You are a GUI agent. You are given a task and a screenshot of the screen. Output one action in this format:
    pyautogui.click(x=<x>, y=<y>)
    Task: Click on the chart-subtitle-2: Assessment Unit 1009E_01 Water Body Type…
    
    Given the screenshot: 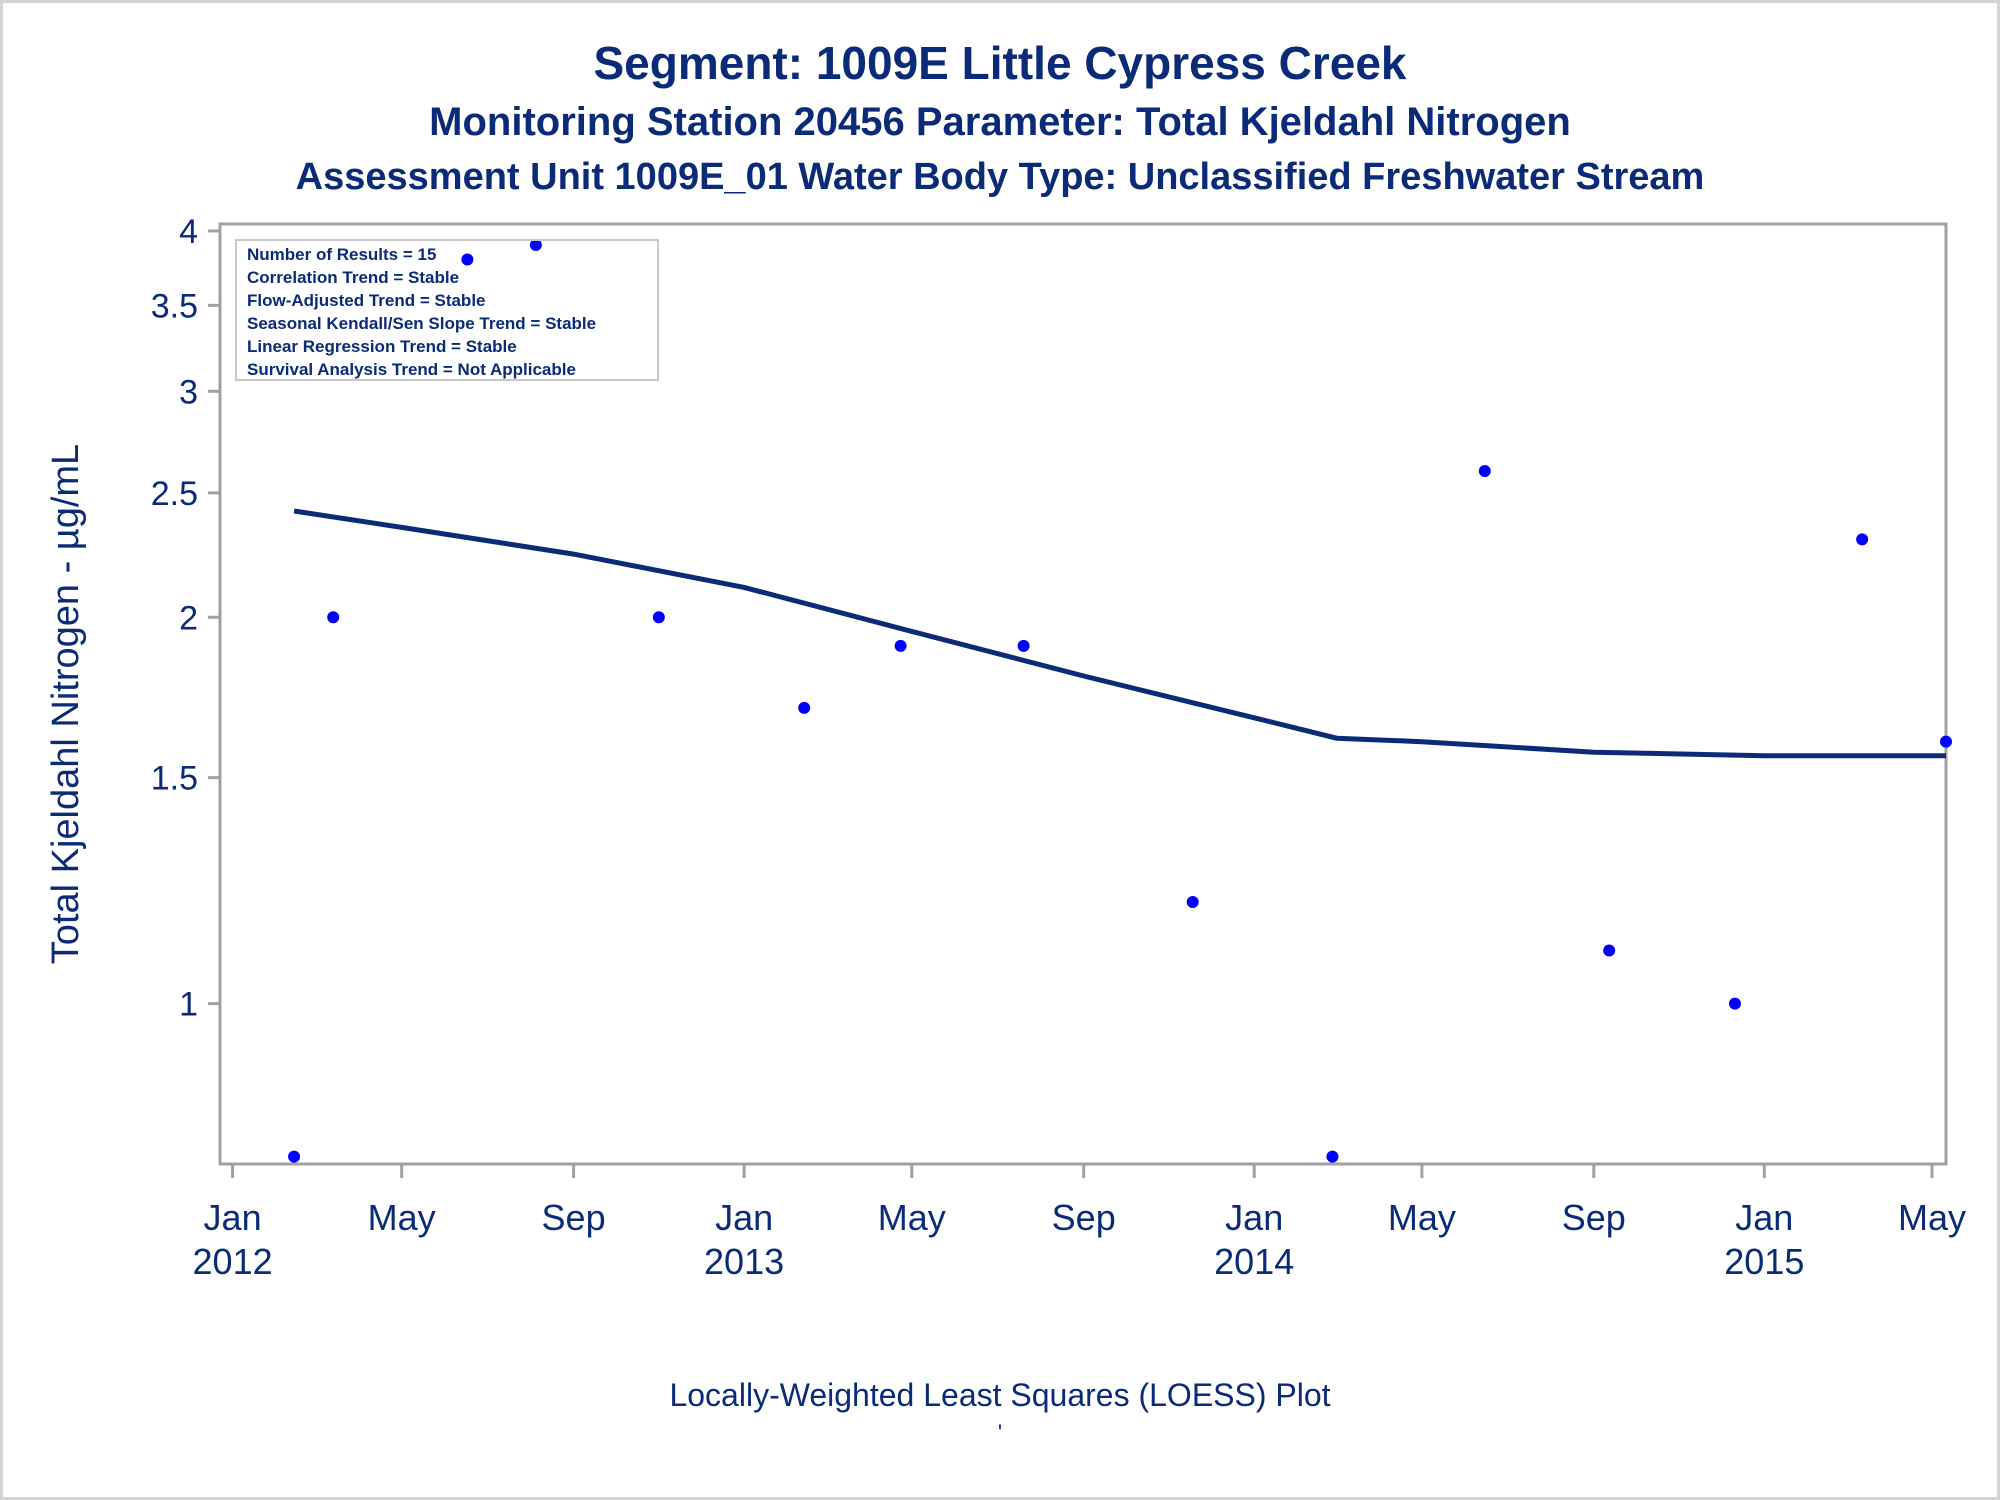 What is the action you would take?
    pyautogui.click(x=1000, y=177)
    